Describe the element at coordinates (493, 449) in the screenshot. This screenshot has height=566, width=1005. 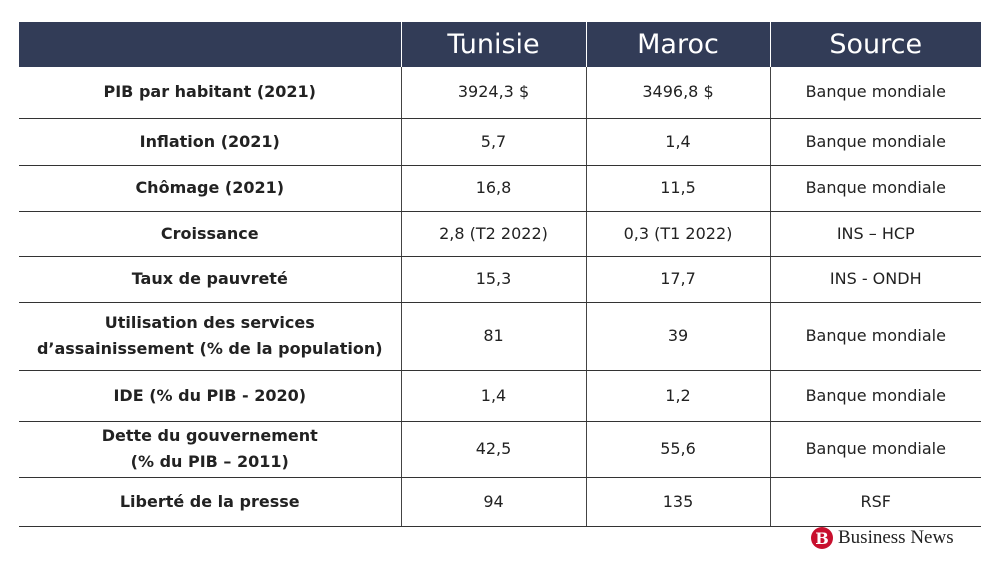
I see `table-cell: 42,5` at that location.